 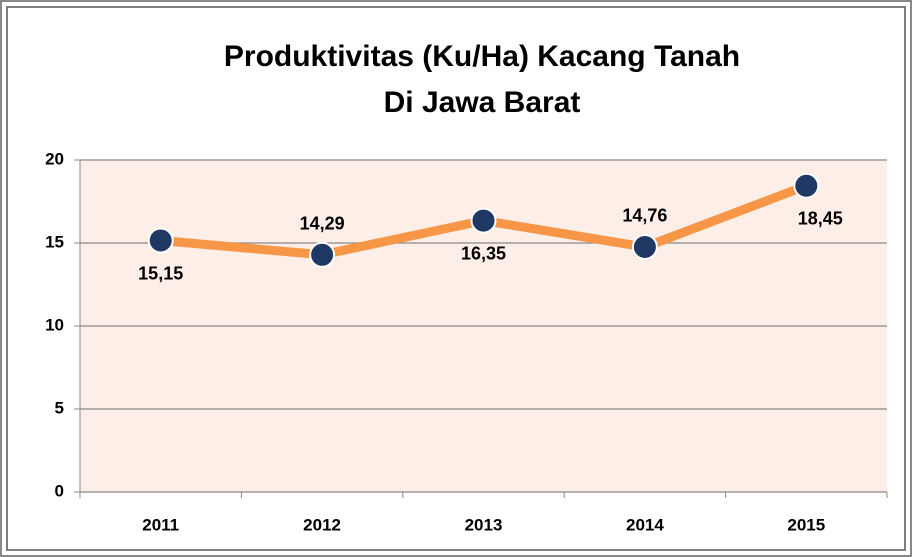 What do you see at coordinates (482, 102) in the screenshot?
I see `chart-title: Di Jawa Barat` at bounding box center [482, 102].